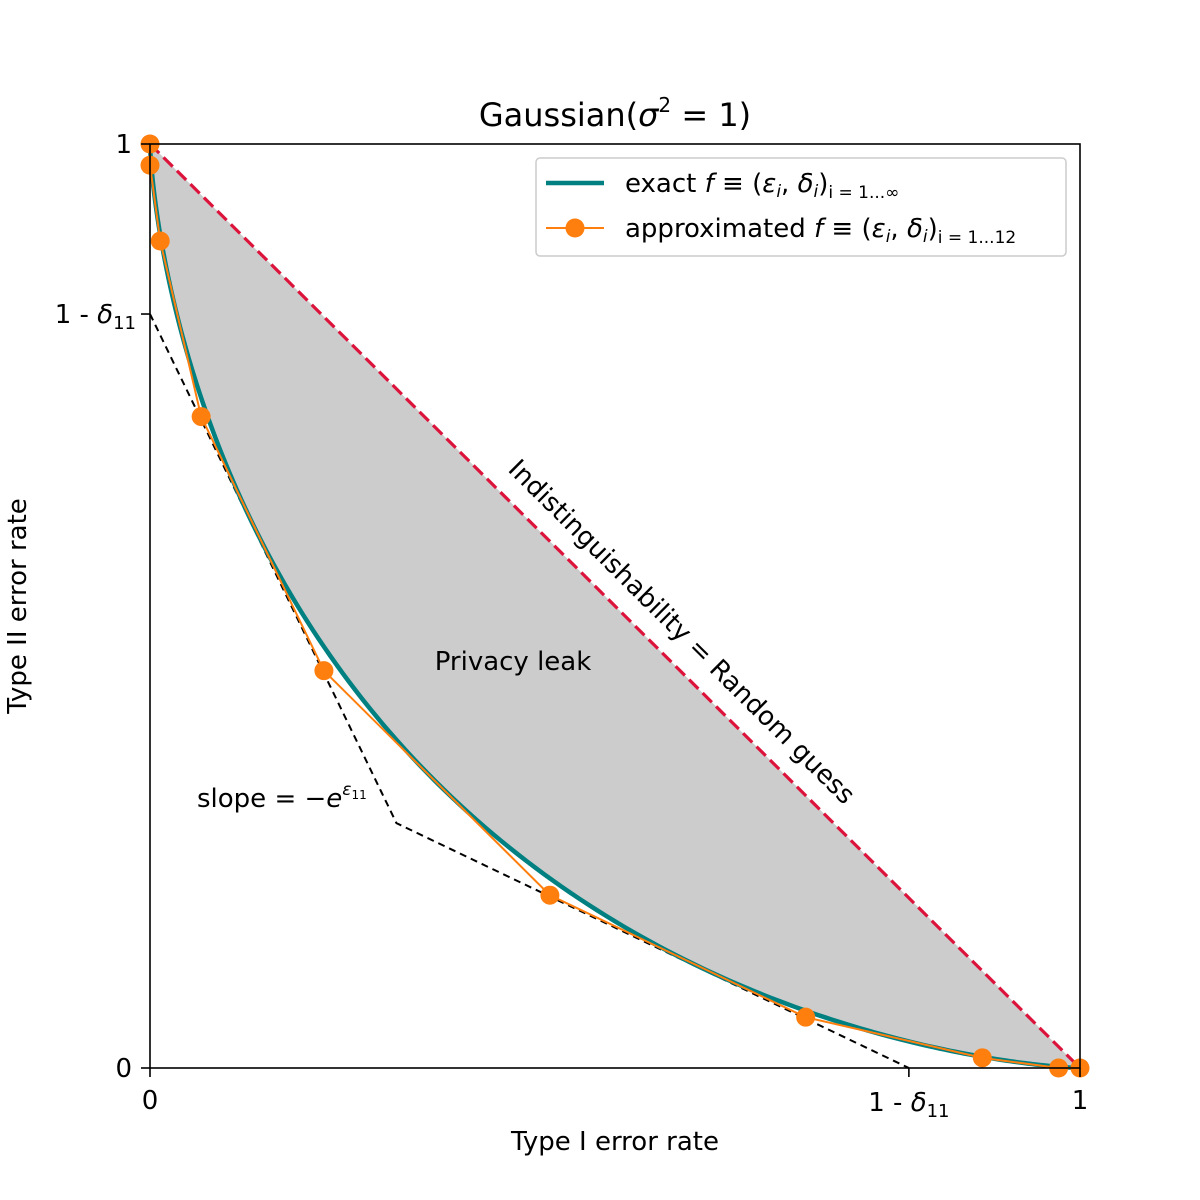 This screenshot has height=1200, width=1200. What do you see at coordinates (762, 186) in the screenshot?
I see `legend-exact-label: exact f ≡ (εi, δi)i = 1...∞` at bounding box center [762, 186].